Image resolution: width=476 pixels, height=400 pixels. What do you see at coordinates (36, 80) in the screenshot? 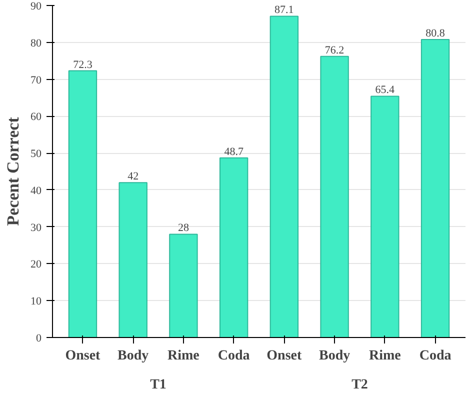
I see `y-tick-label: 70` at bounding box center [36, 80].